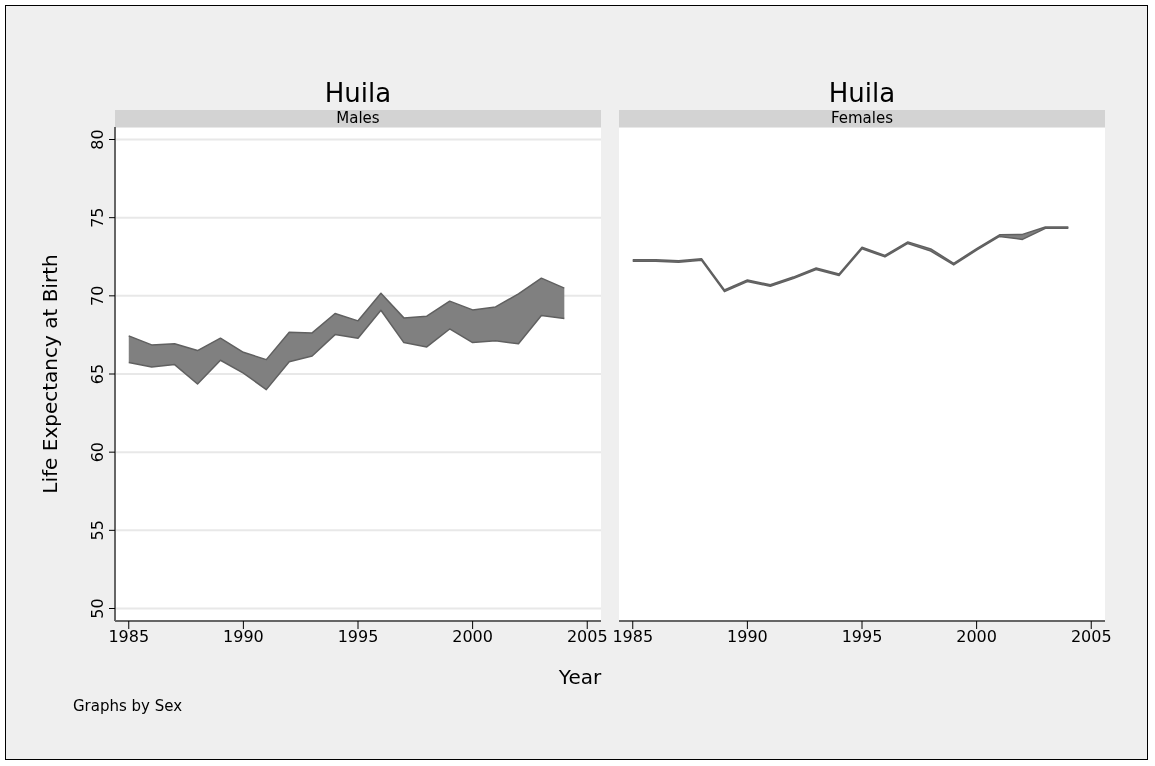  I want to click on y-axis-title: Life Expectancy at Birth, so click(50, 374).